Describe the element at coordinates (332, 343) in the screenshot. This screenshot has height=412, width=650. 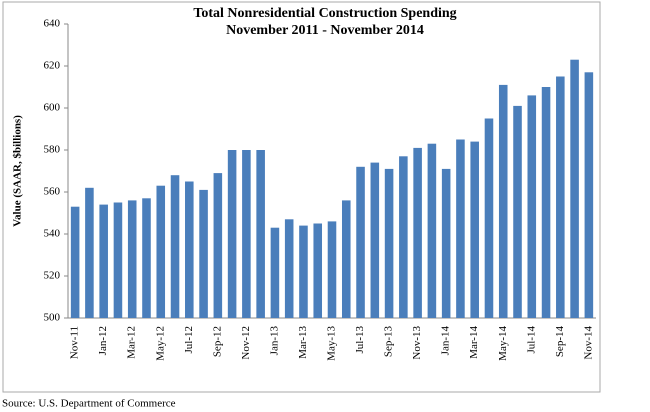
I see `x-tick-label: May-13` at that location.